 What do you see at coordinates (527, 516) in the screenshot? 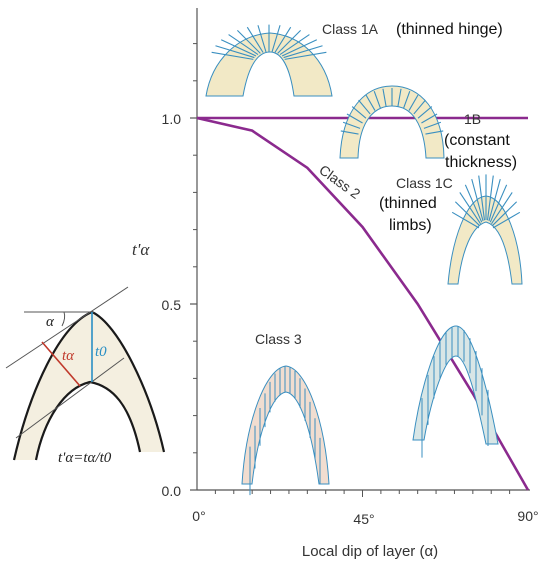
I see `x-tick-label-90: 90°` at bounding box center [527, 516].